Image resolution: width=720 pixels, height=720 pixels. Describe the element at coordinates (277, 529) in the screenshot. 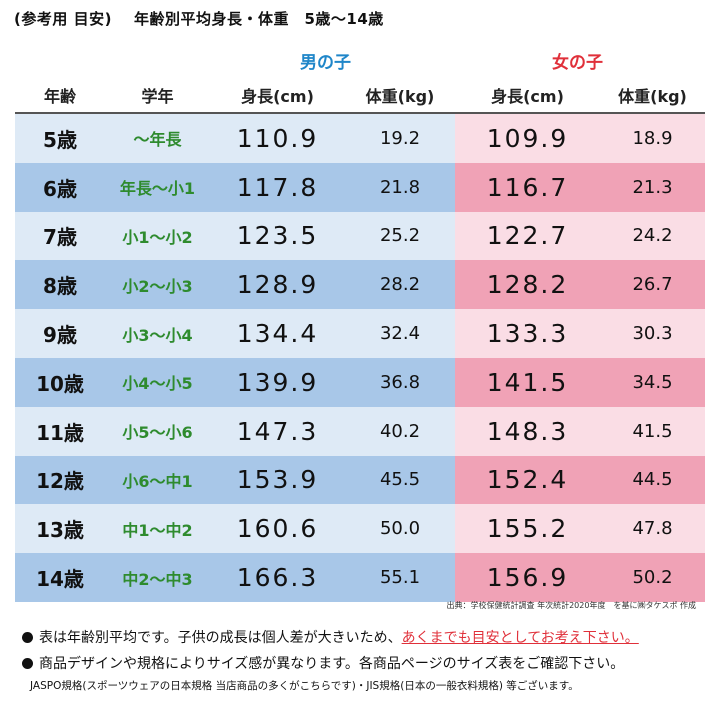

I see `cell: 160.6` at that location.